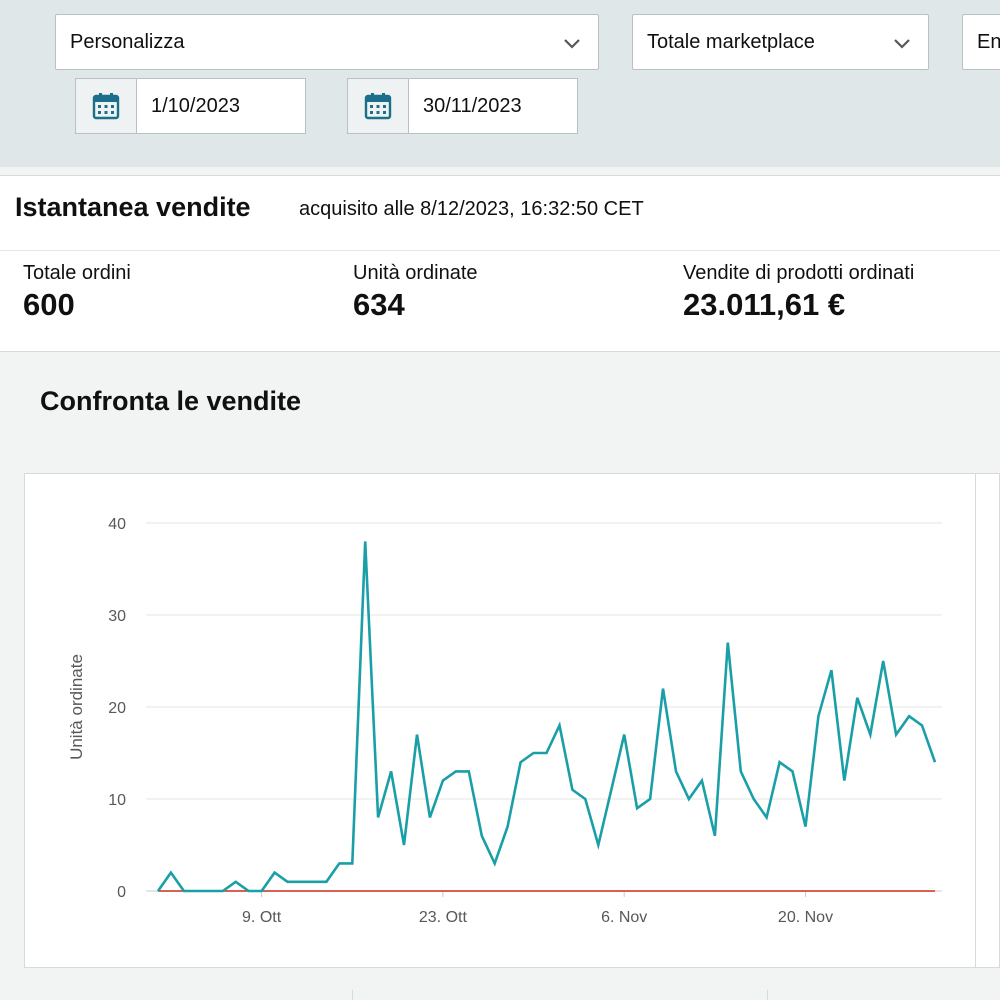  Describe the element at coordinates (262, 917) in the screenshot. I see `x-tick-label: 9. Ott` at that location.